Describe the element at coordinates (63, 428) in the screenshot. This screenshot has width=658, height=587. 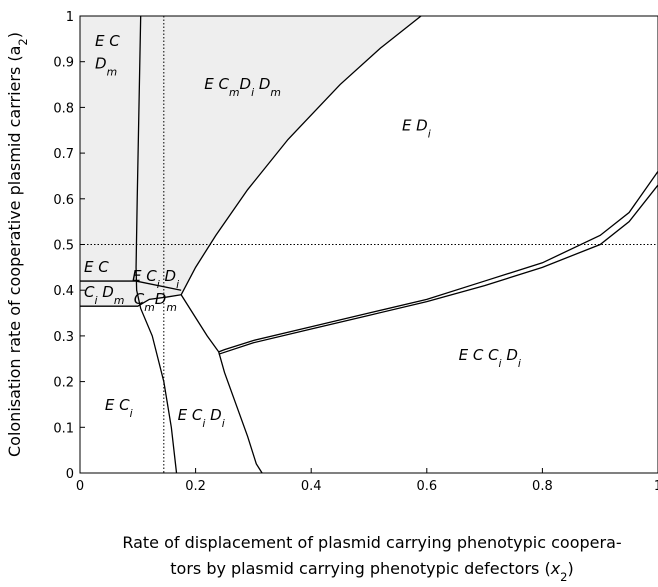
I see `y-tick-label: 0.1` at that location.